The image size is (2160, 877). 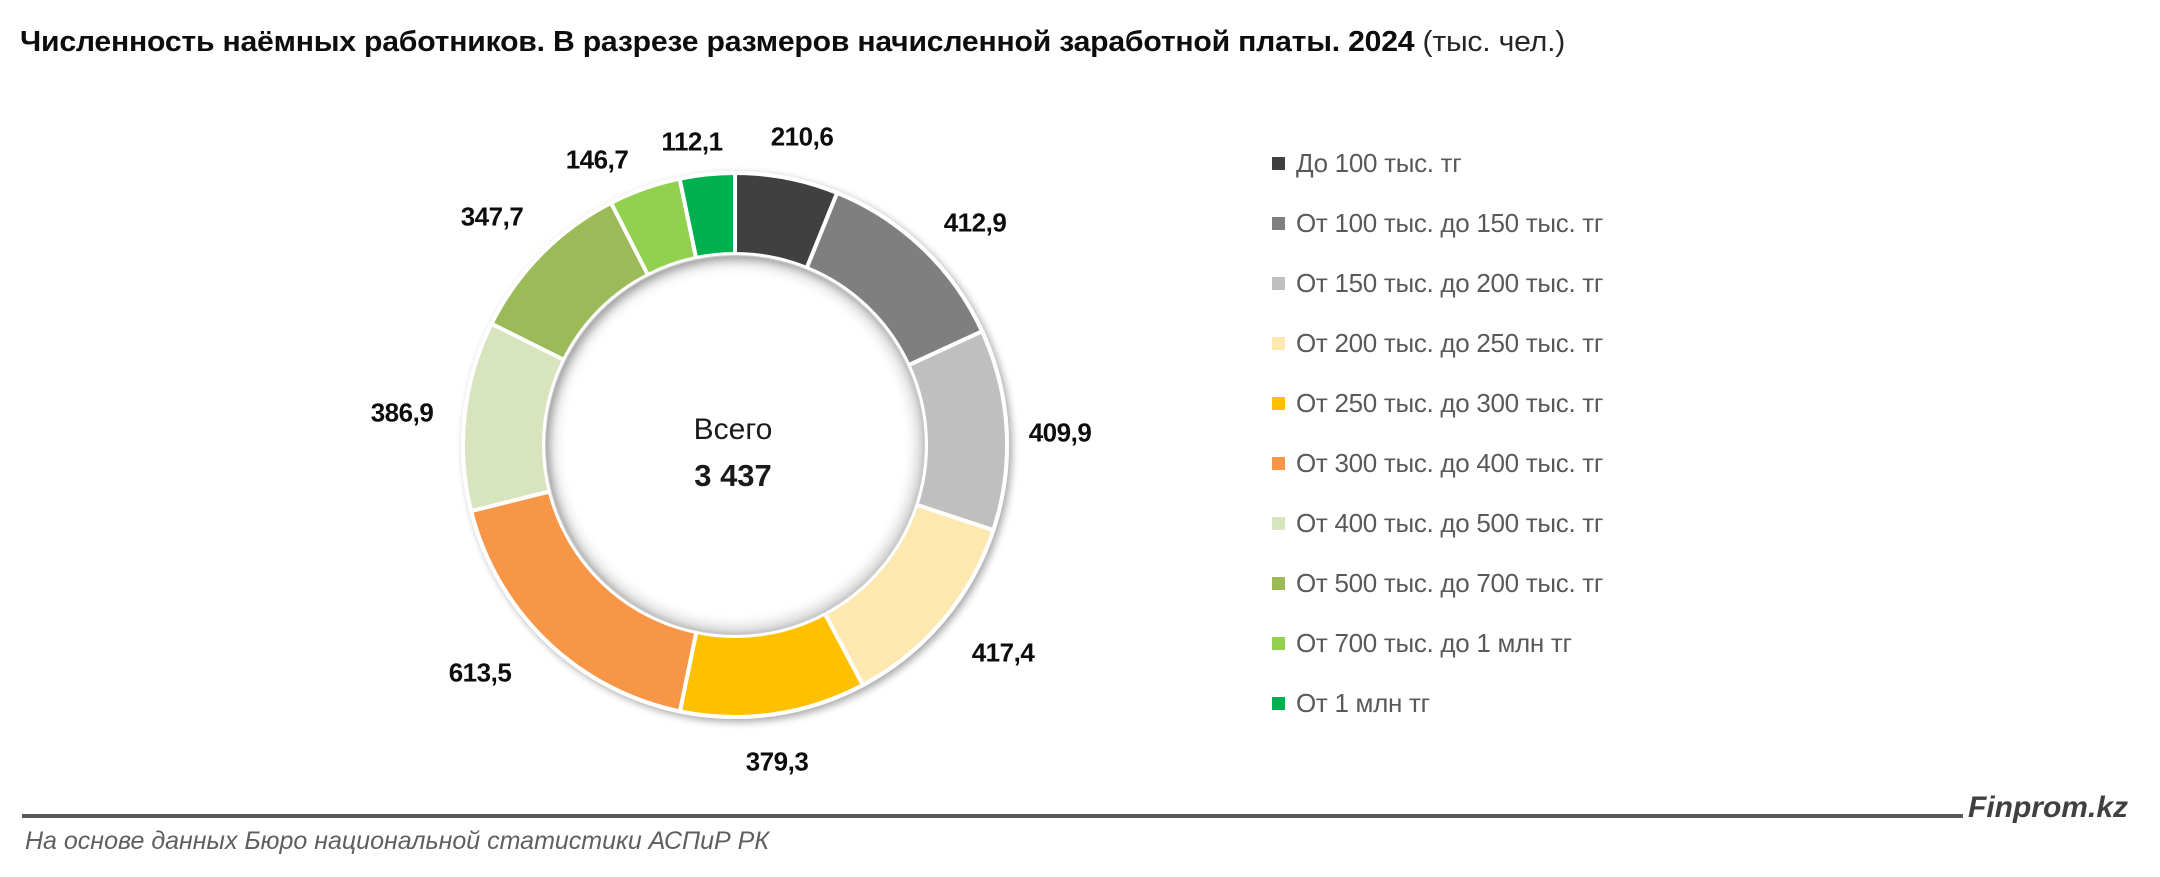 I want to click on donut-segment, so click(x=707, y=215).